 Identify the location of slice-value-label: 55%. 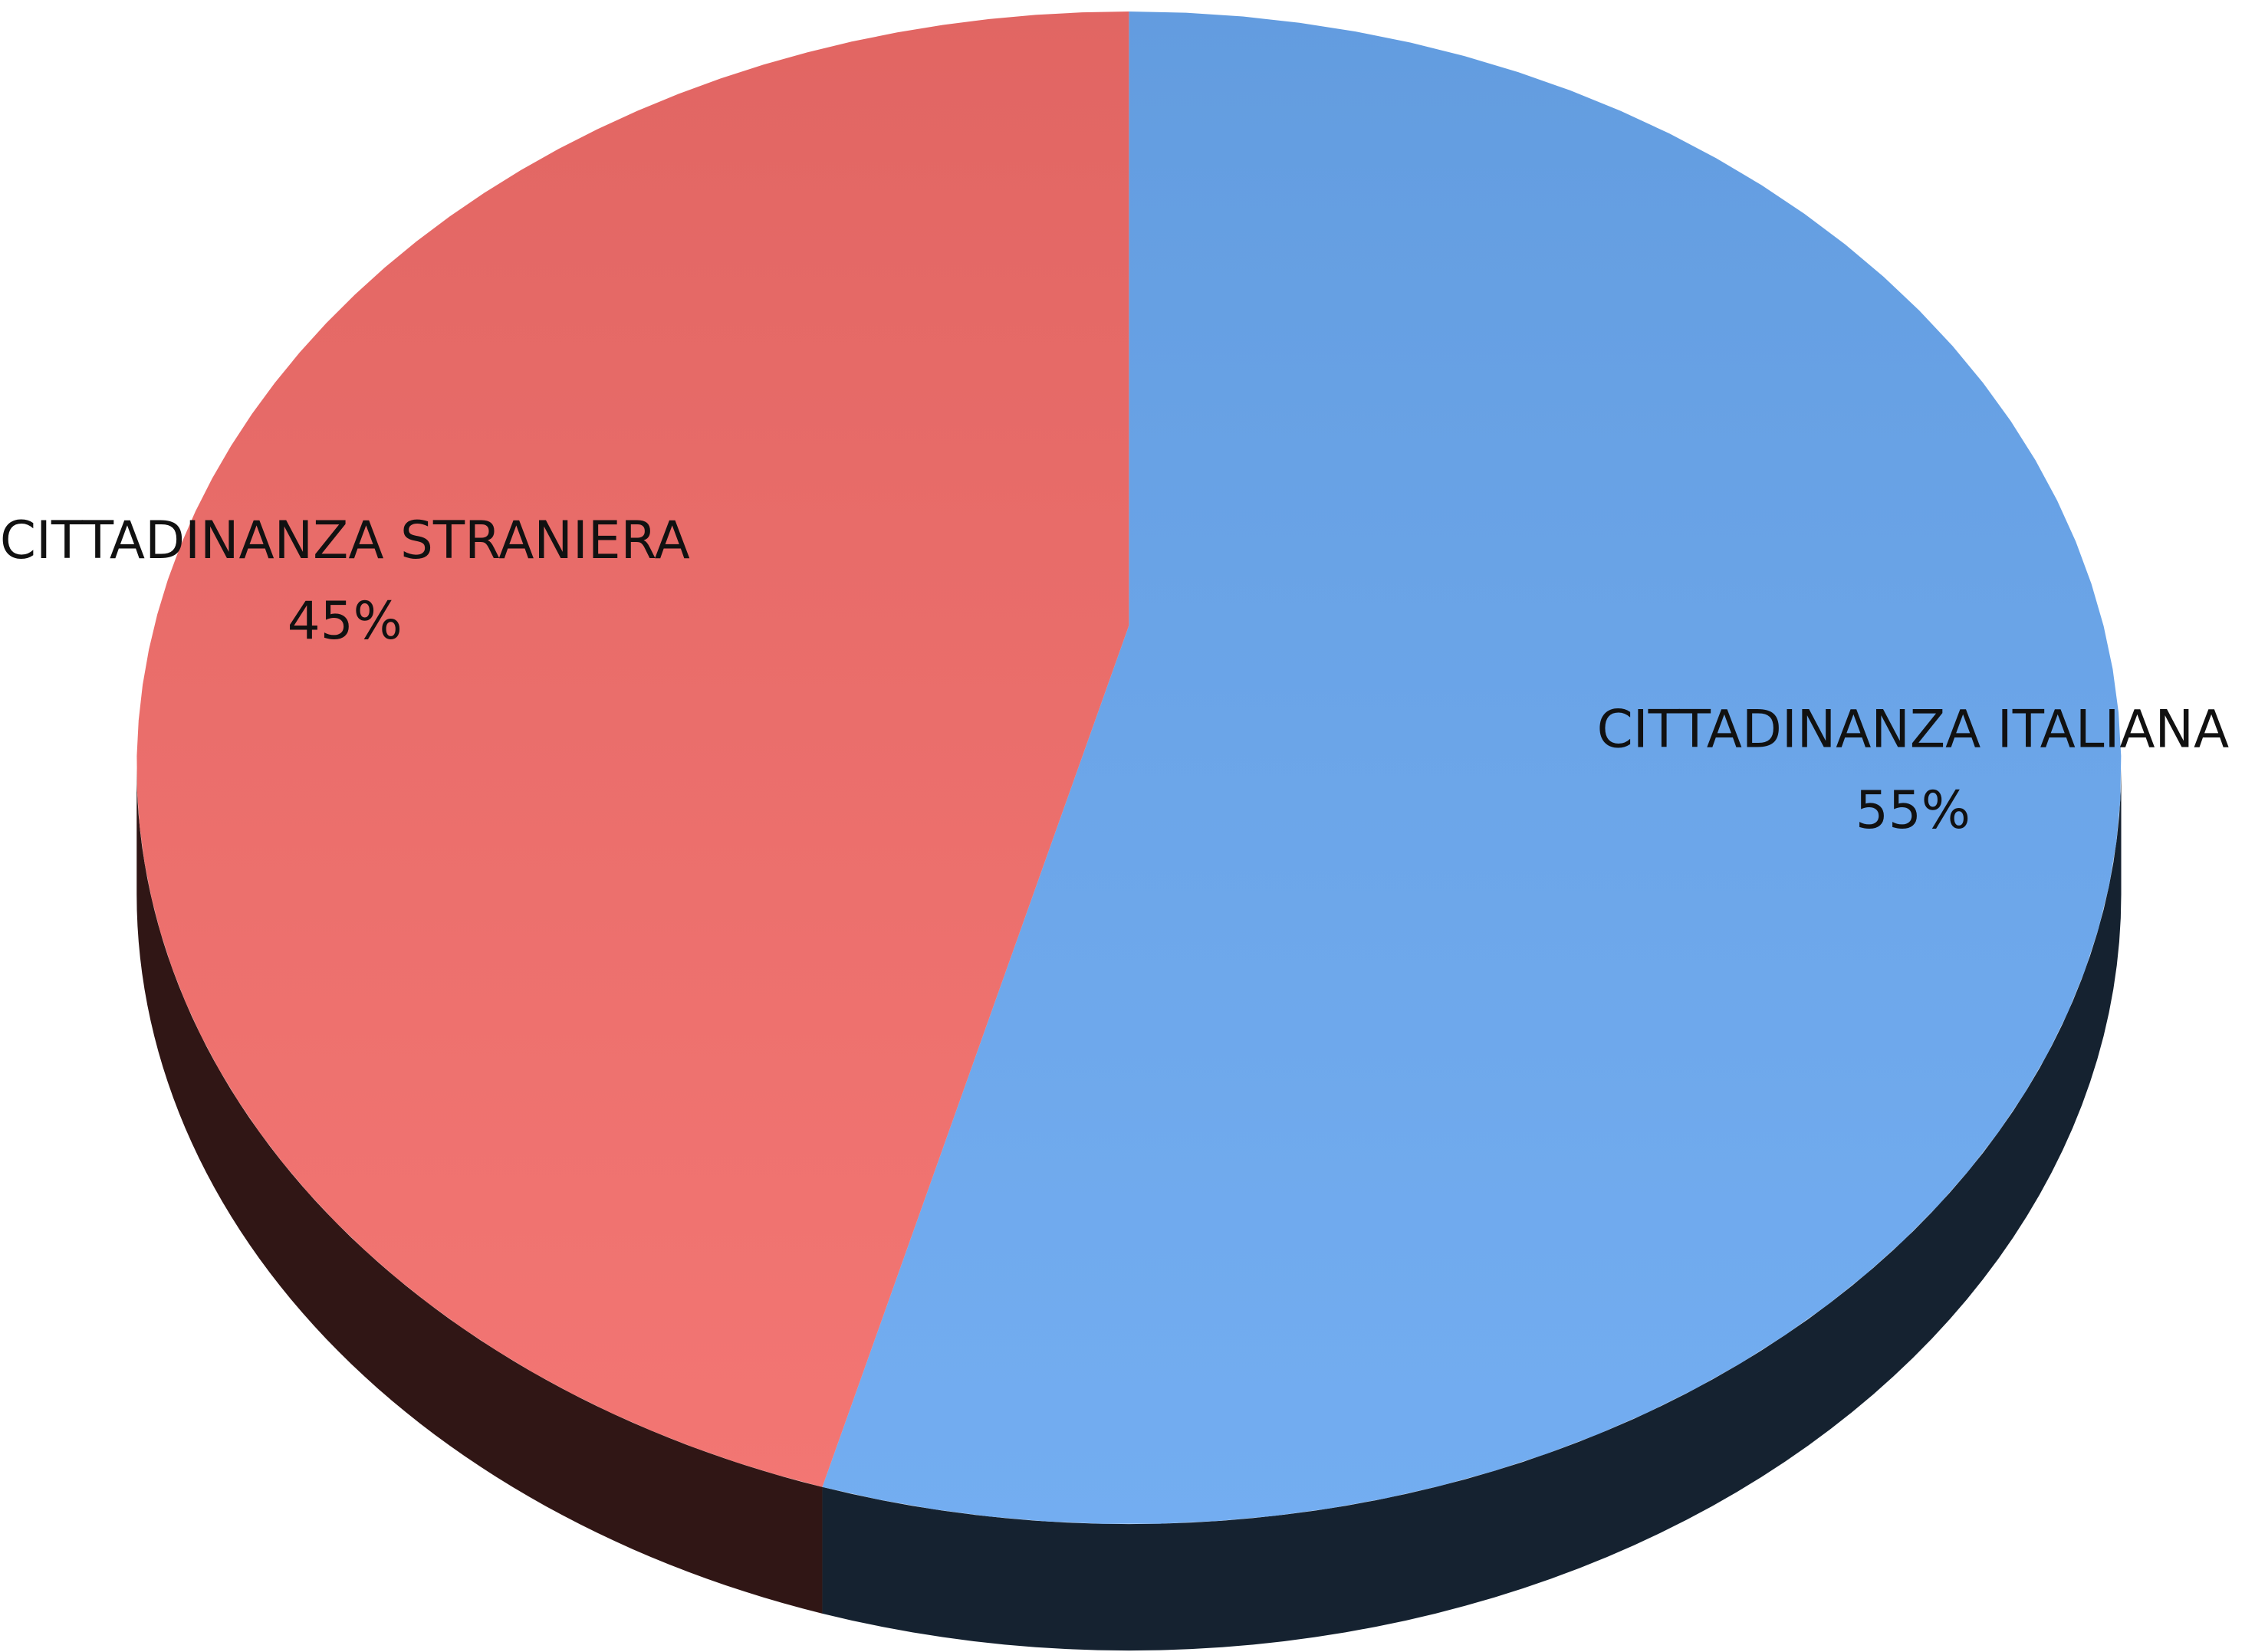
(1913, 810).